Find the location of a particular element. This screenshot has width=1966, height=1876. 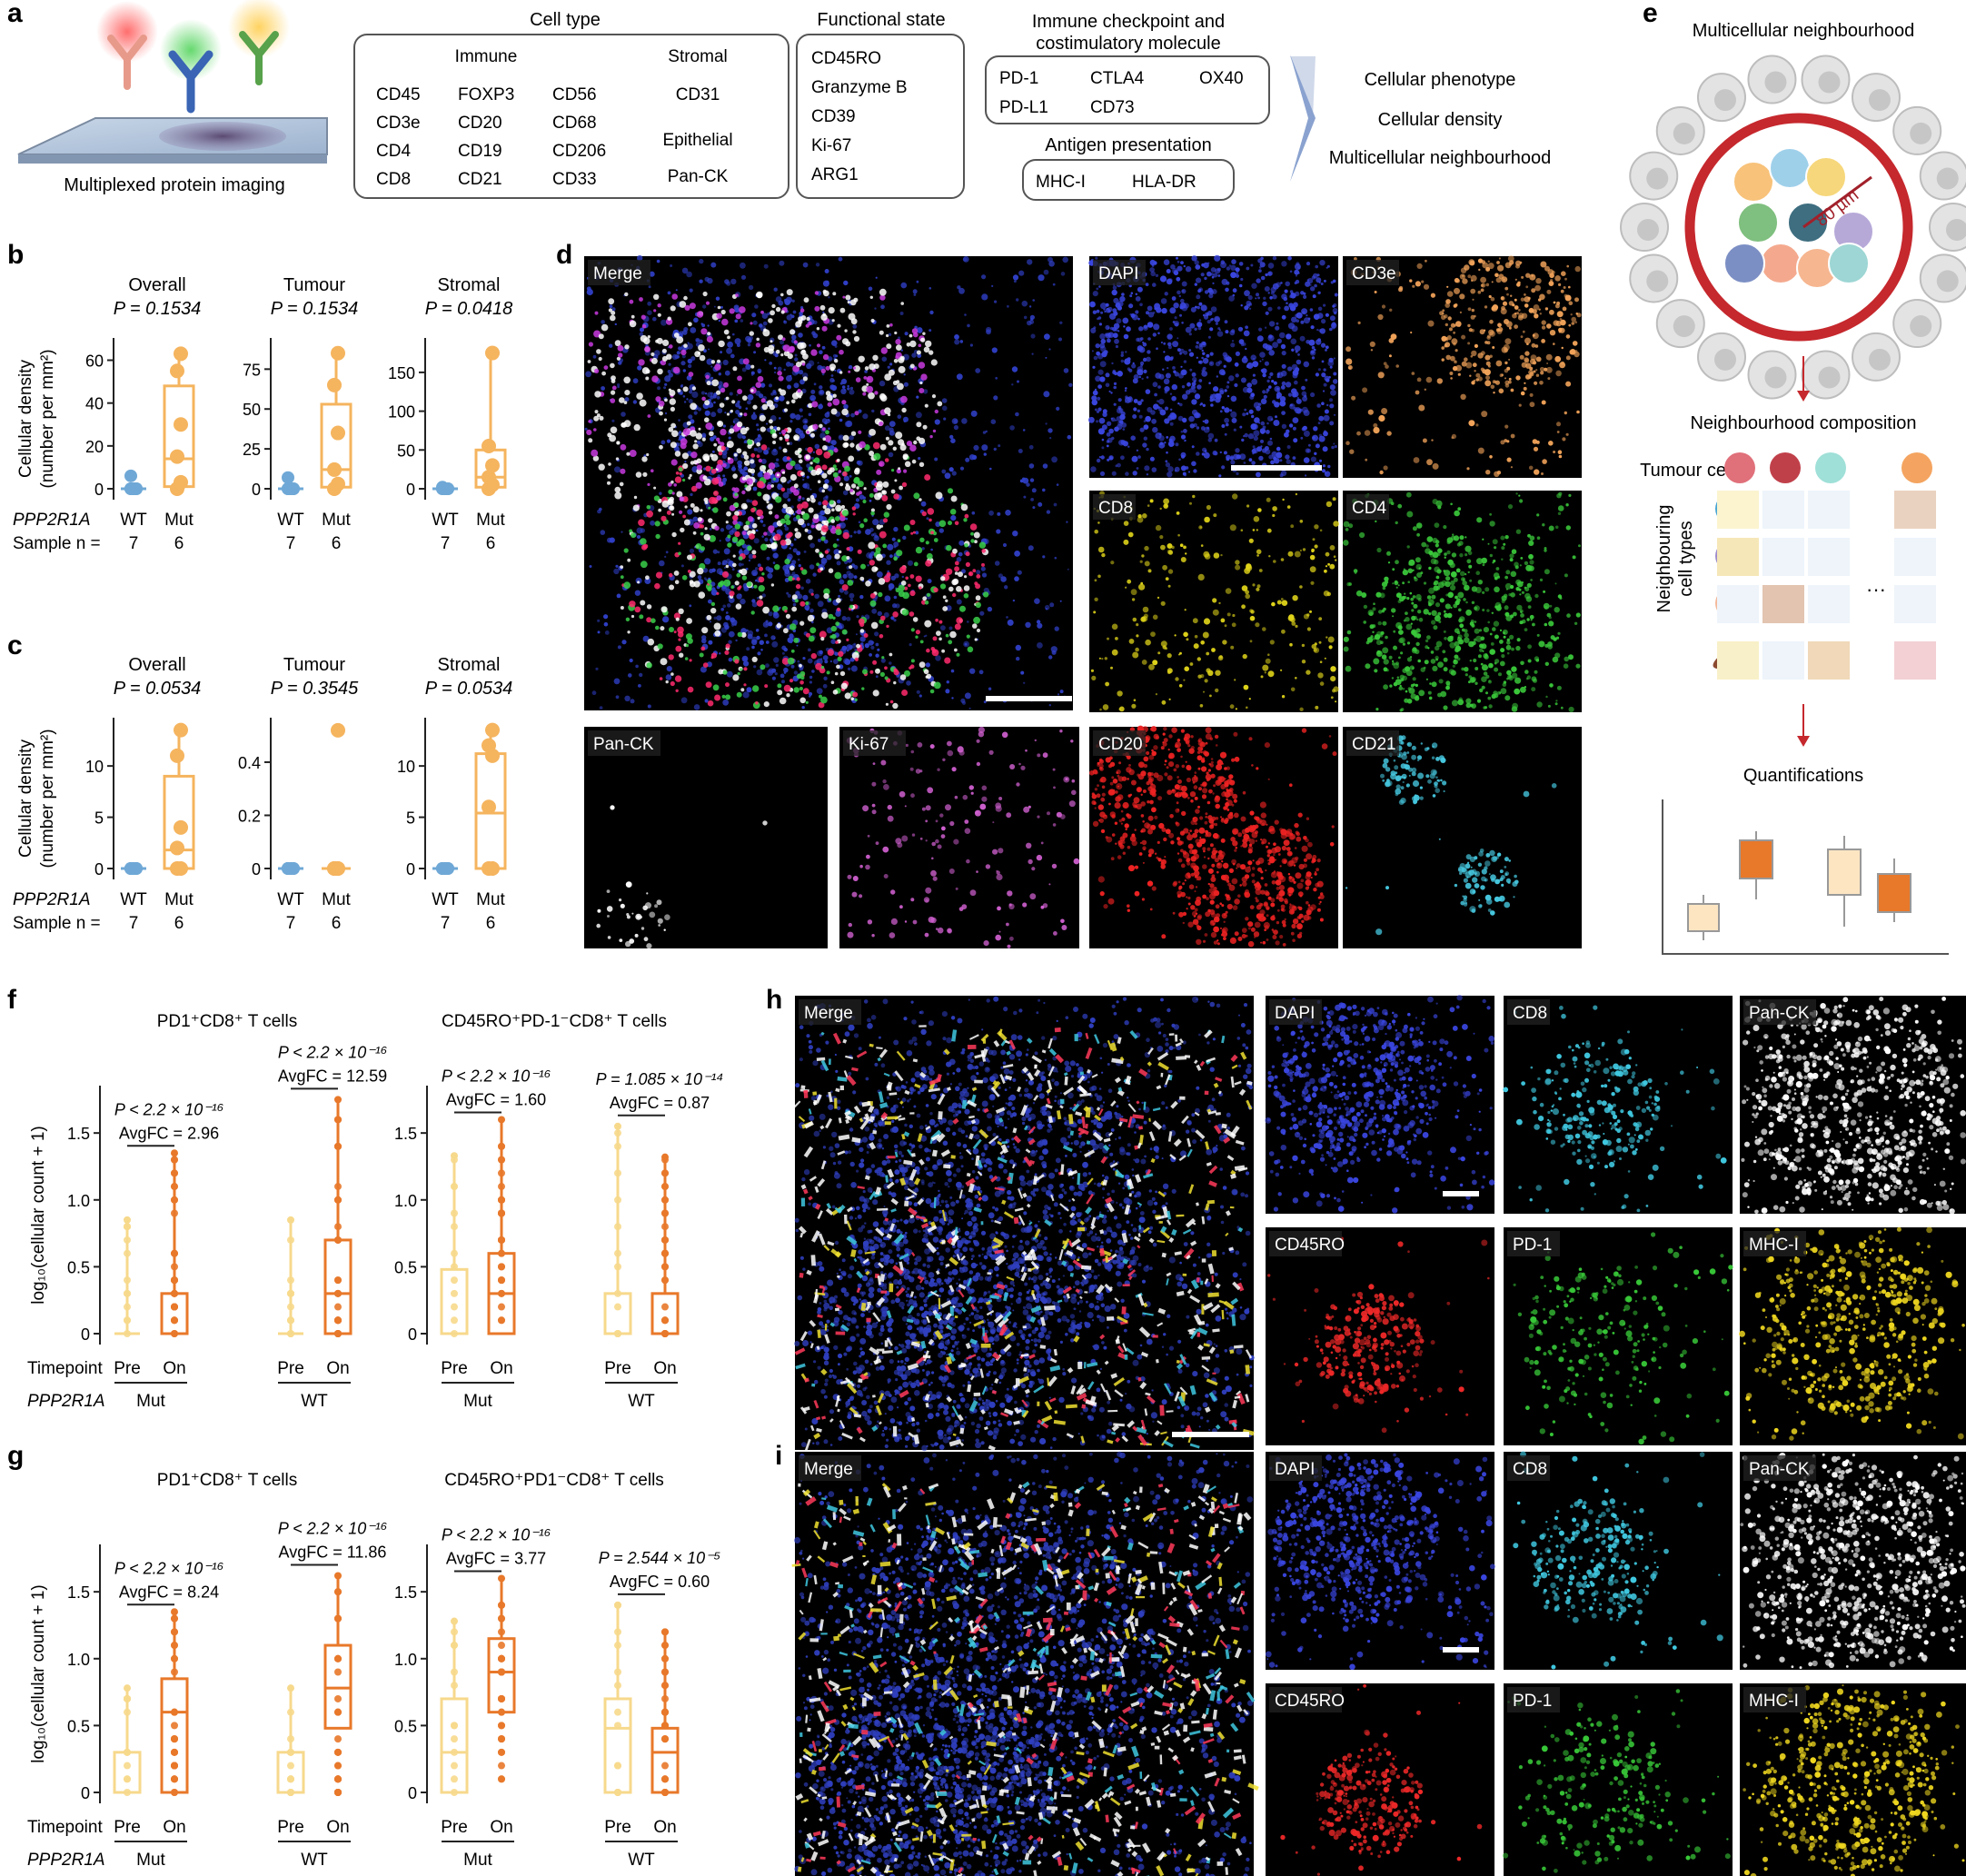

gene-label: PPP2R1A is located at coordinates (52, 520).